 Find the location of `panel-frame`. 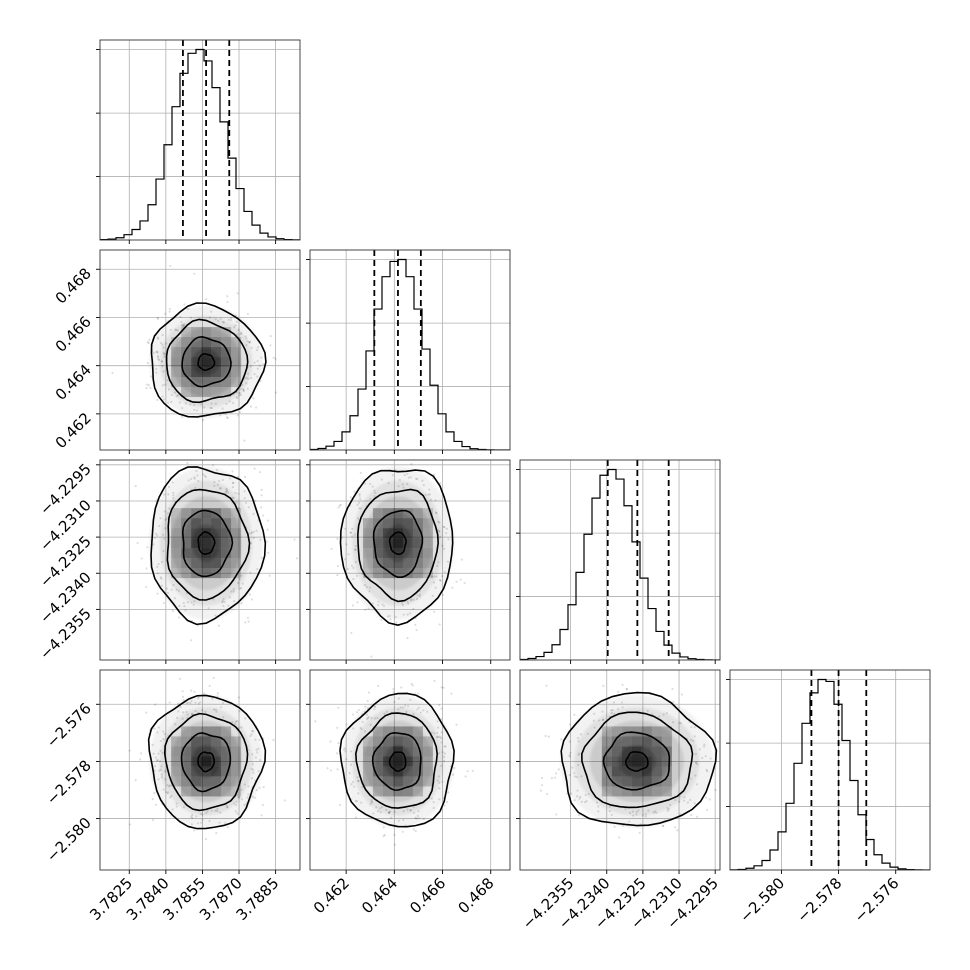

panel-frame is located at coordinates (620, 560).